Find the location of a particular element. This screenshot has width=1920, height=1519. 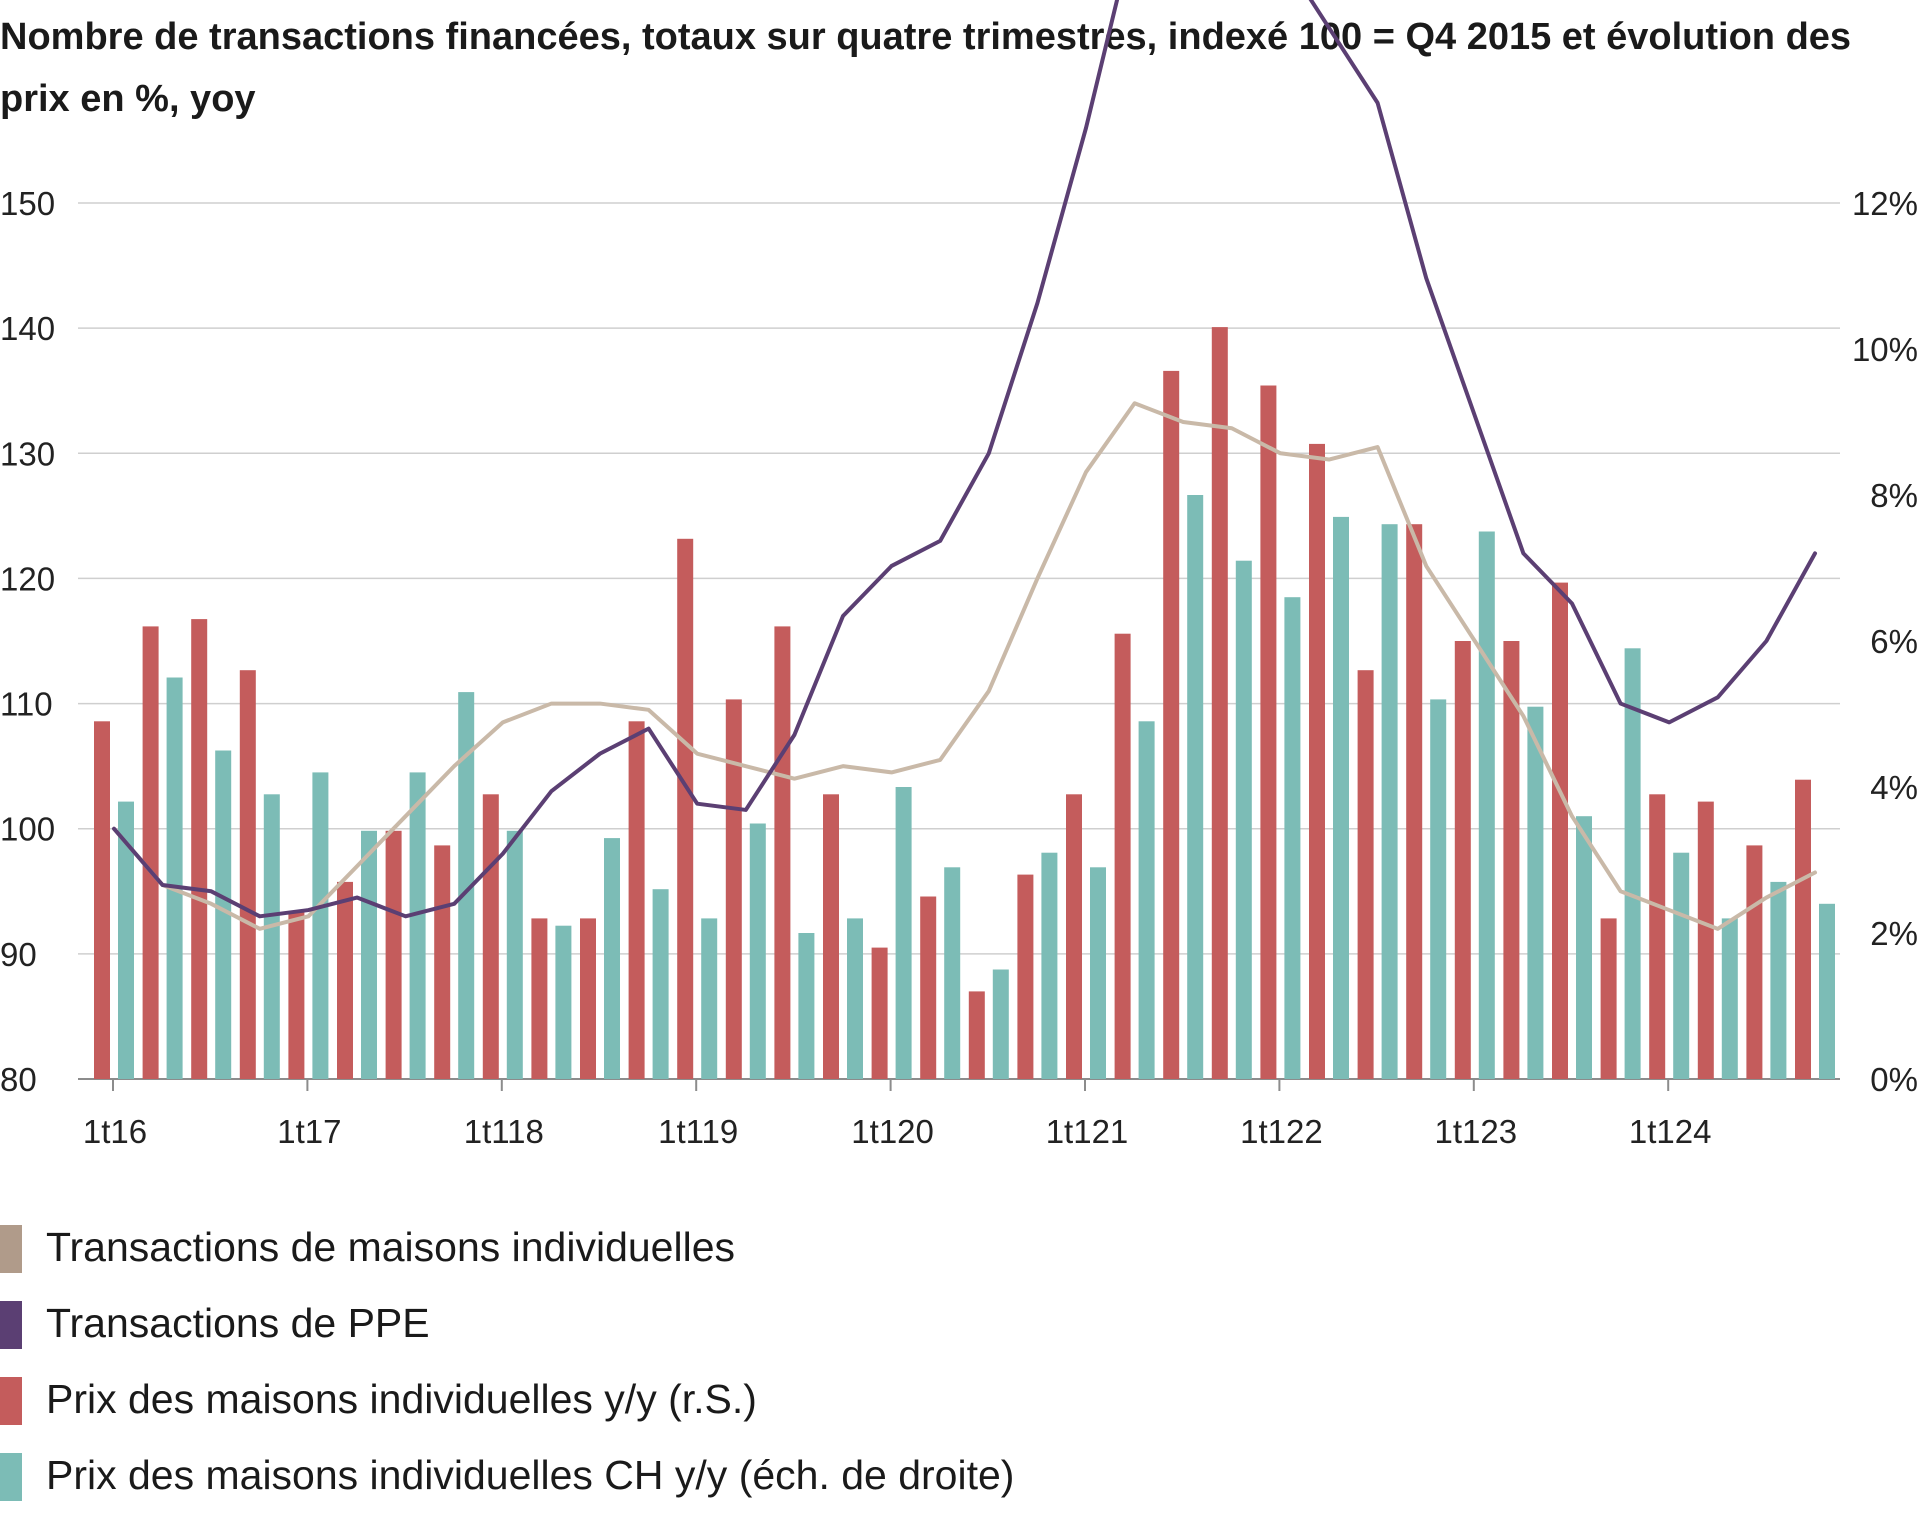

y-right-tick-label: 8% is located at coordinates (1894, 495).